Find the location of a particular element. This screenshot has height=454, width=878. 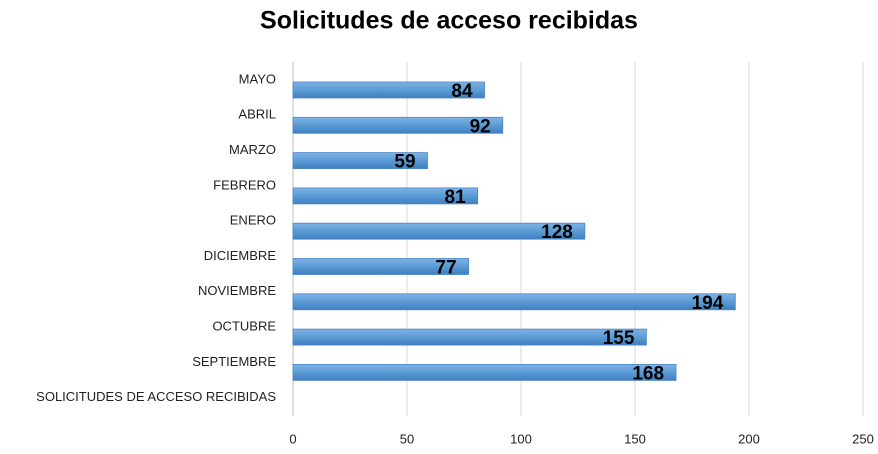

value-label: 77 is located at coordinates (445, 268).